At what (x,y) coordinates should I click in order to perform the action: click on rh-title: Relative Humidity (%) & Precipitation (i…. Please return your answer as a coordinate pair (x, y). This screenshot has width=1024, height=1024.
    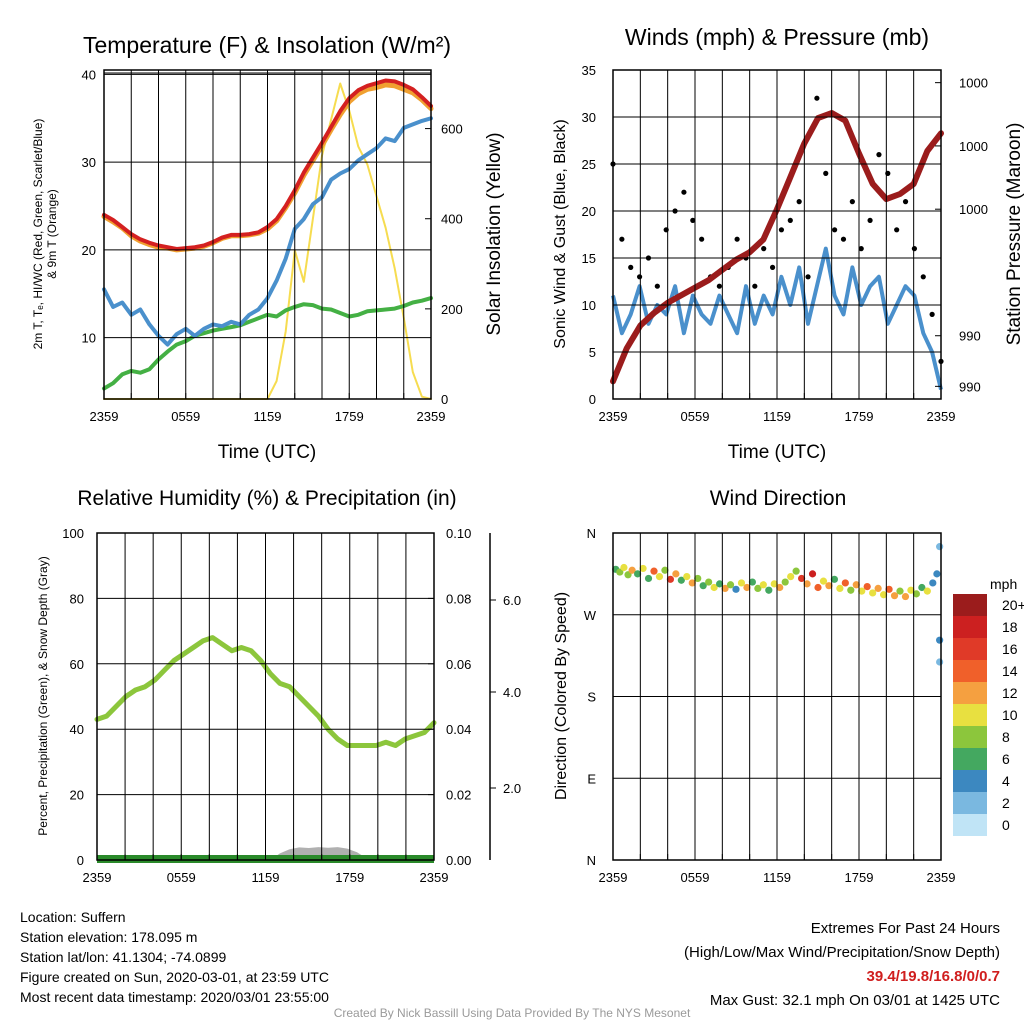
    Looking at the image, I should click on (266, 498).